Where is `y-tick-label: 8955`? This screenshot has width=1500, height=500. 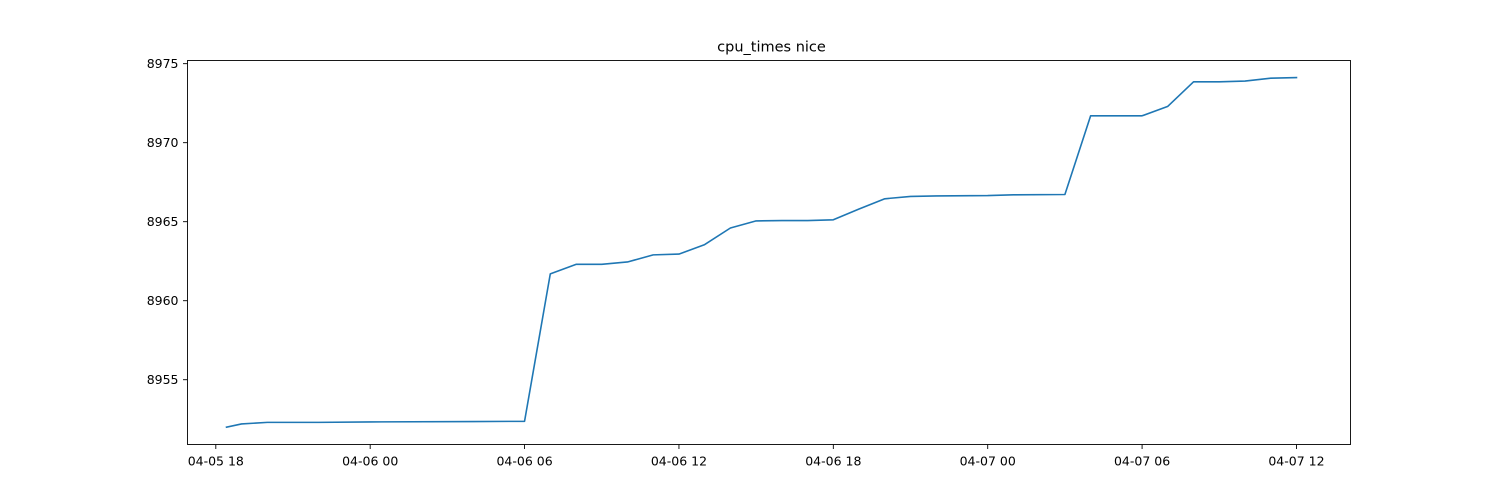
y-tick-label: 8955 is located at coordinates (163, 379).